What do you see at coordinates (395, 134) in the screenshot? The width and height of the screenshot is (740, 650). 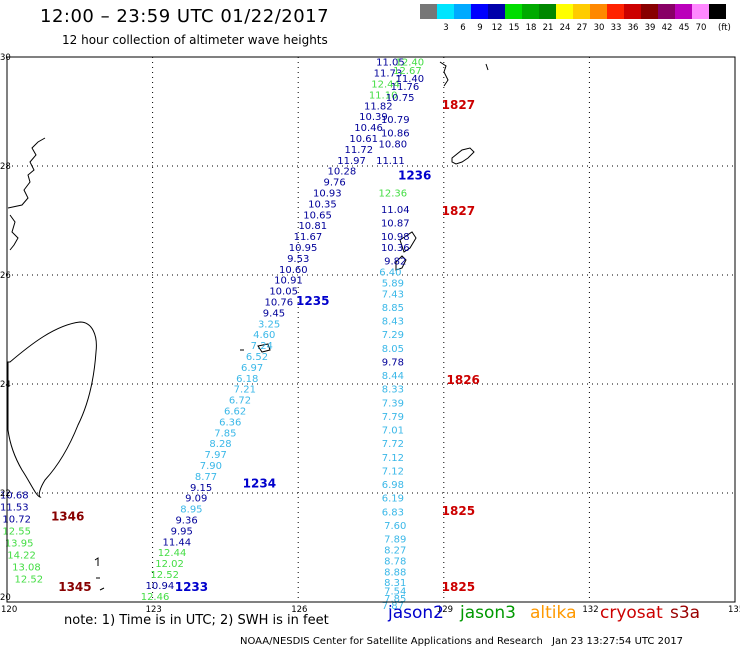 I see `wave-height-value: 10.86` at bounding box center [395, 134].